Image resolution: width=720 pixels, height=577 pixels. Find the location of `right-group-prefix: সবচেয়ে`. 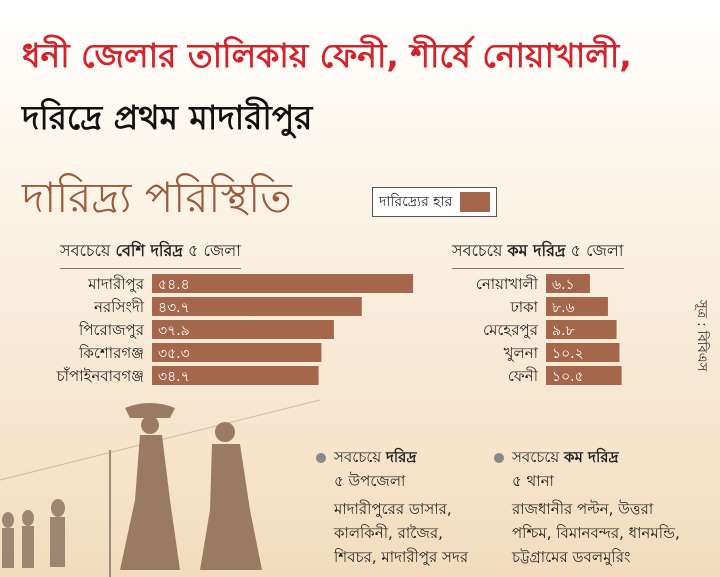

right-group-prefix: সবচেয়ে is located at coordinates (480, 250).